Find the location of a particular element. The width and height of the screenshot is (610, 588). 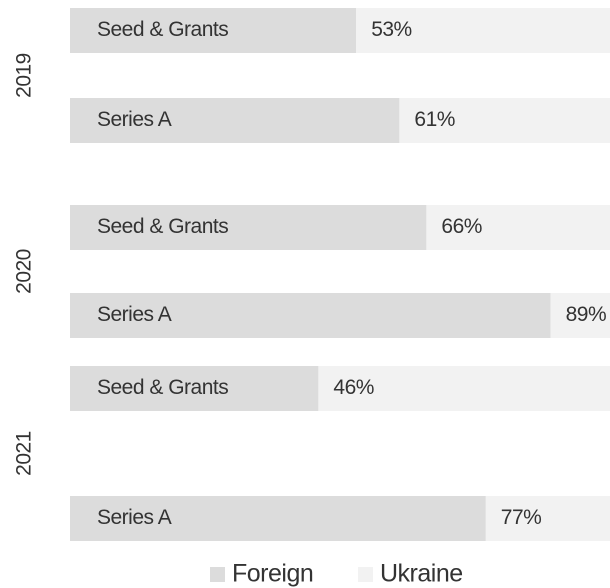

group-label: 2019 is located at coordinates (24, 75).